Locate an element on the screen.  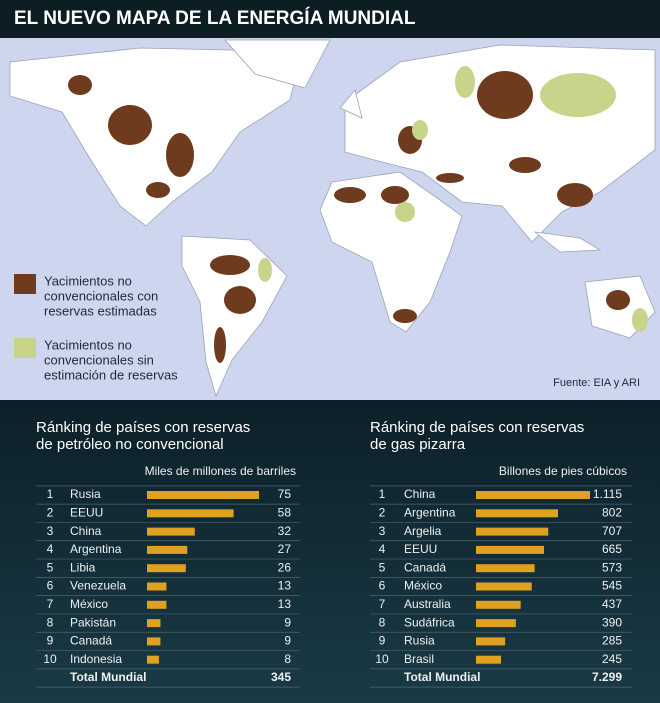
value-label: 26 is located at coordinates (285, 567).